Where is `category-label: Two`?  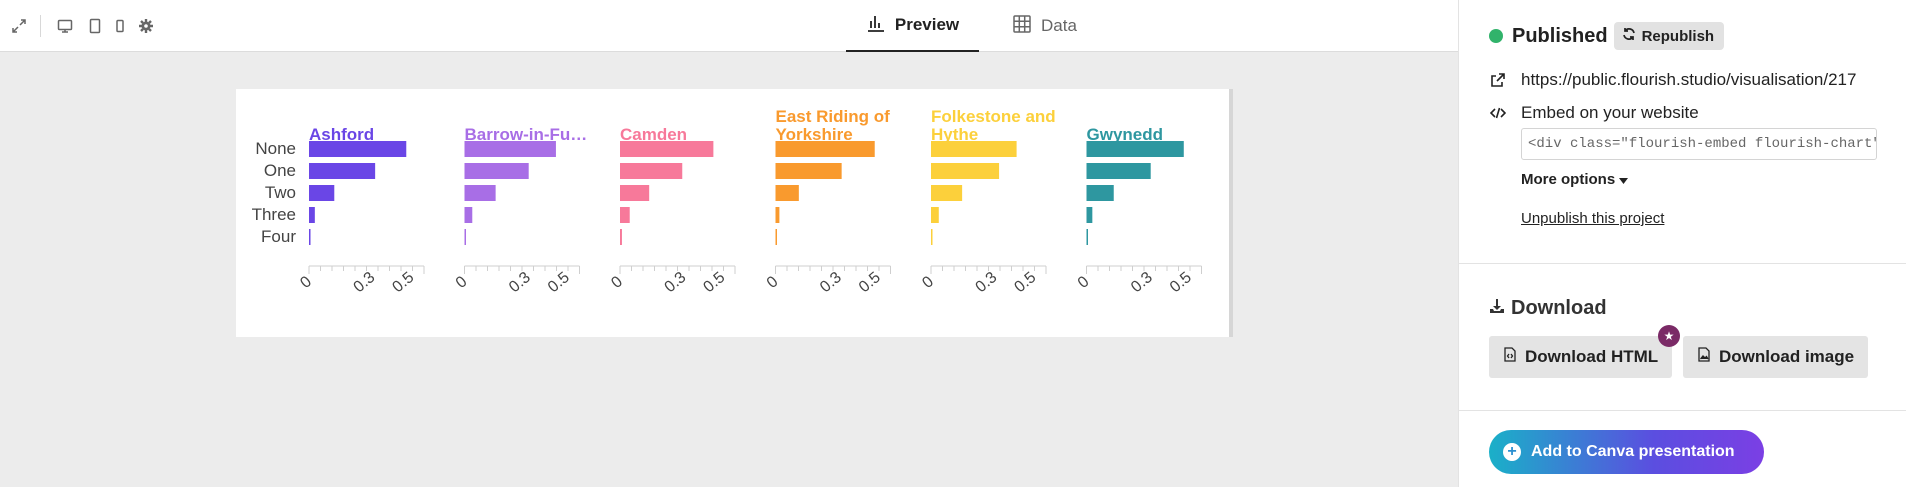
category-label: Two is located at coordinates (280, 192).